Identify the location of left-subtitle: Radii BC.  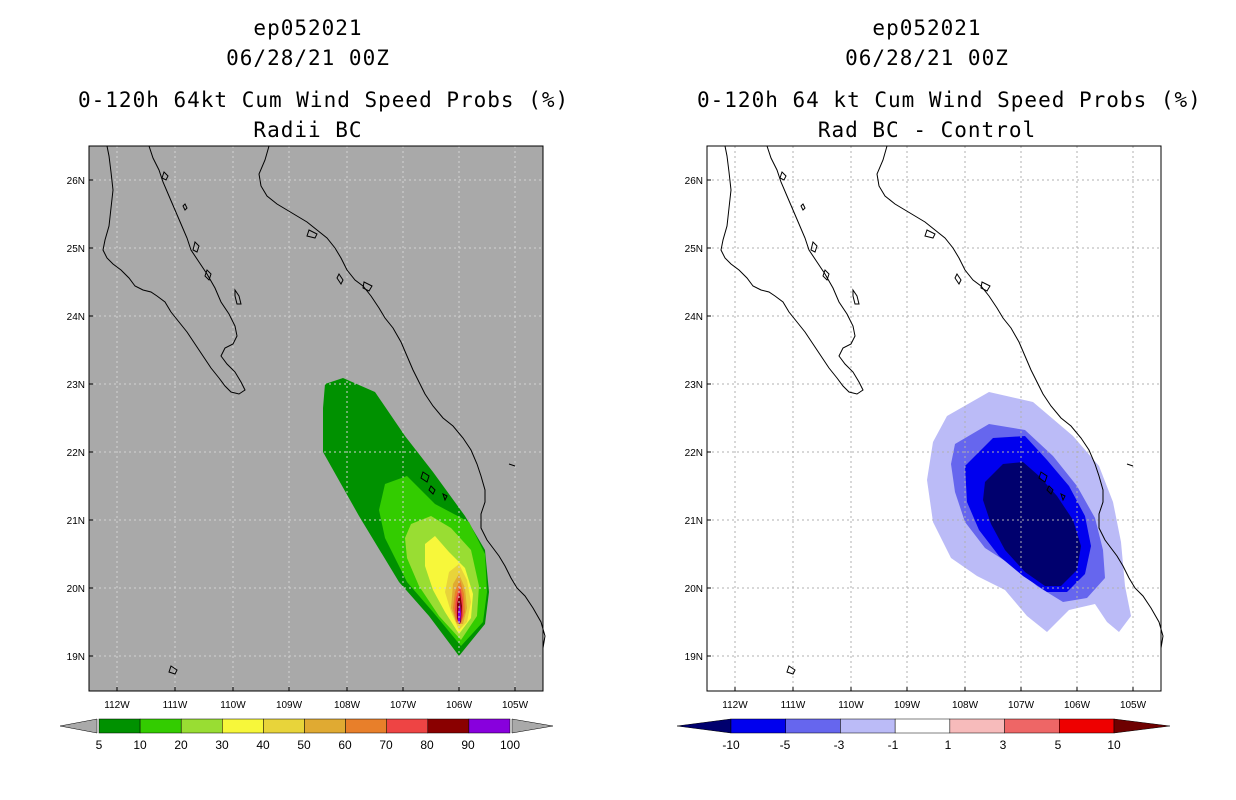
(308, 130).